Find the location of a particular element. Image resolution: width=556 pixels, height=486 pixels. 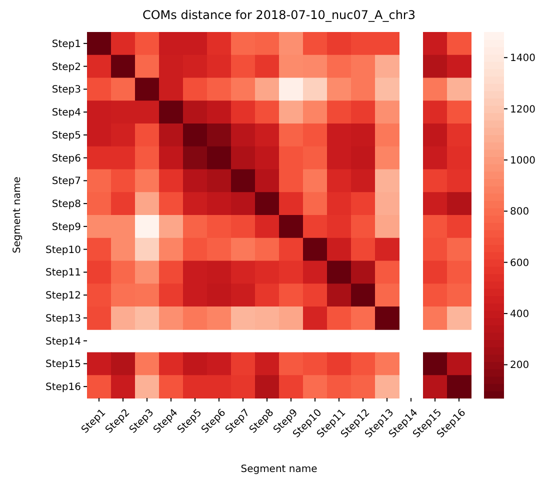

y-tick-label: Step15 is located at coordinates (63, 364).